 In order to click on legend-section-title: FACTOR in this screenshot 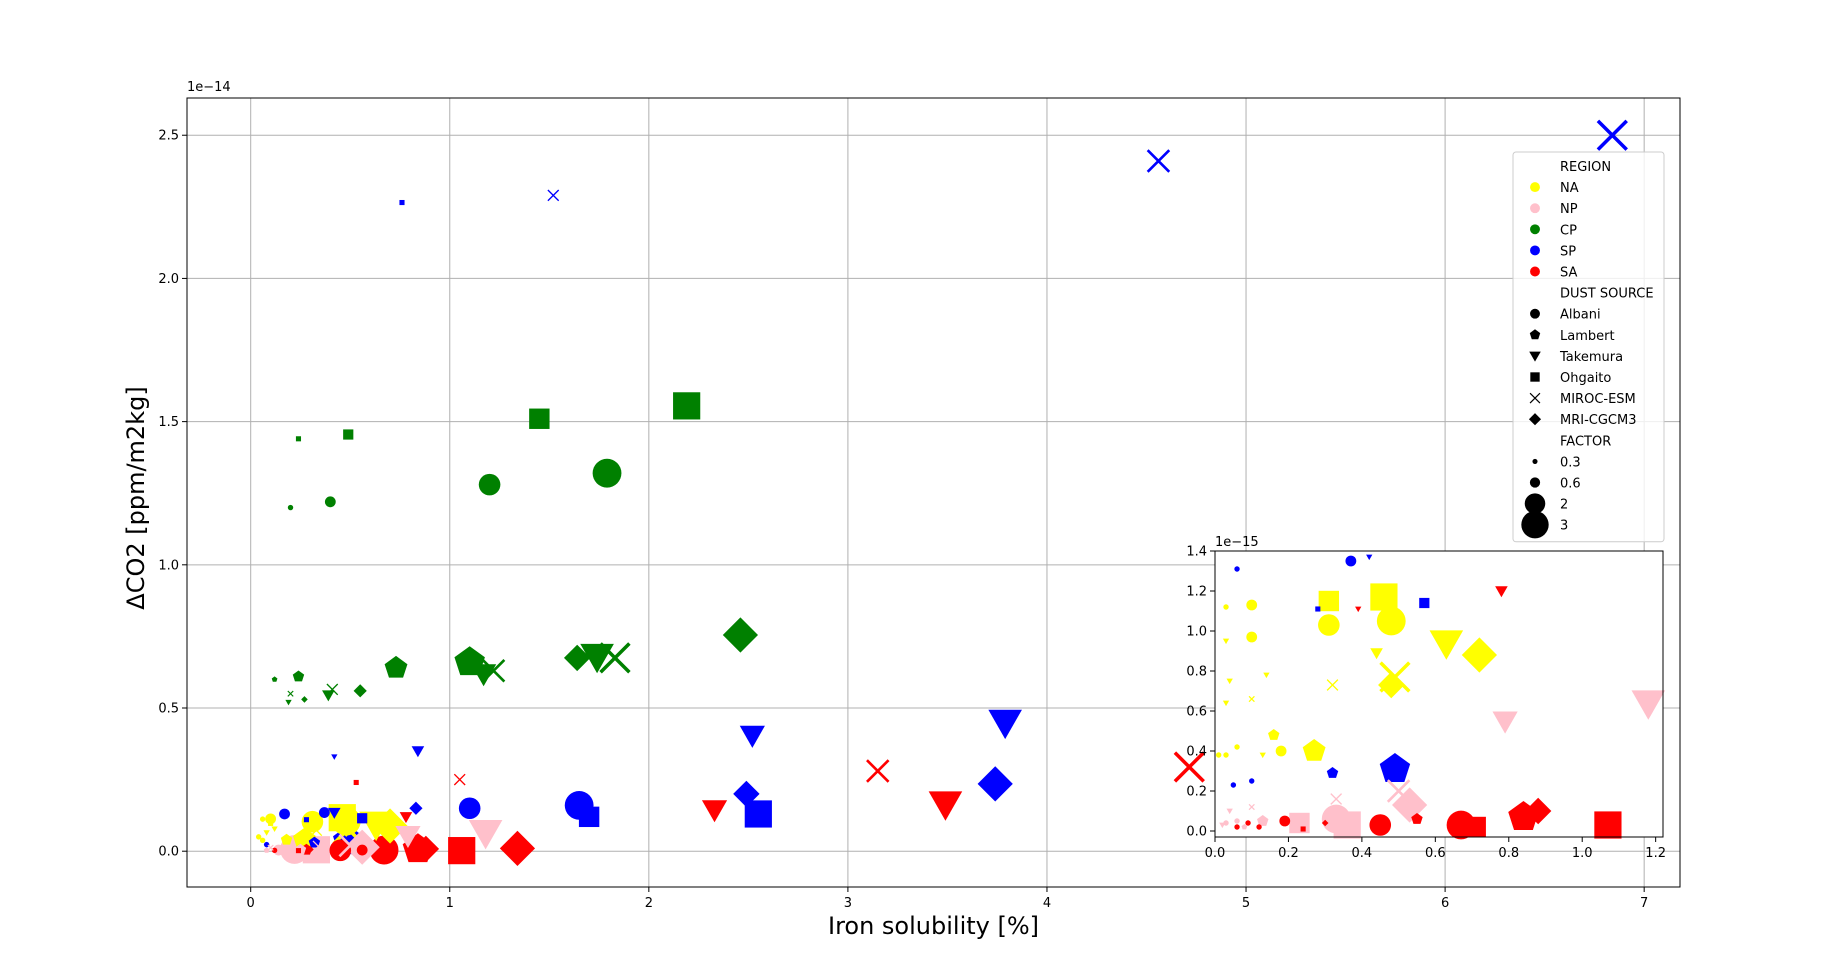, I will do `click(1585, 441)`.